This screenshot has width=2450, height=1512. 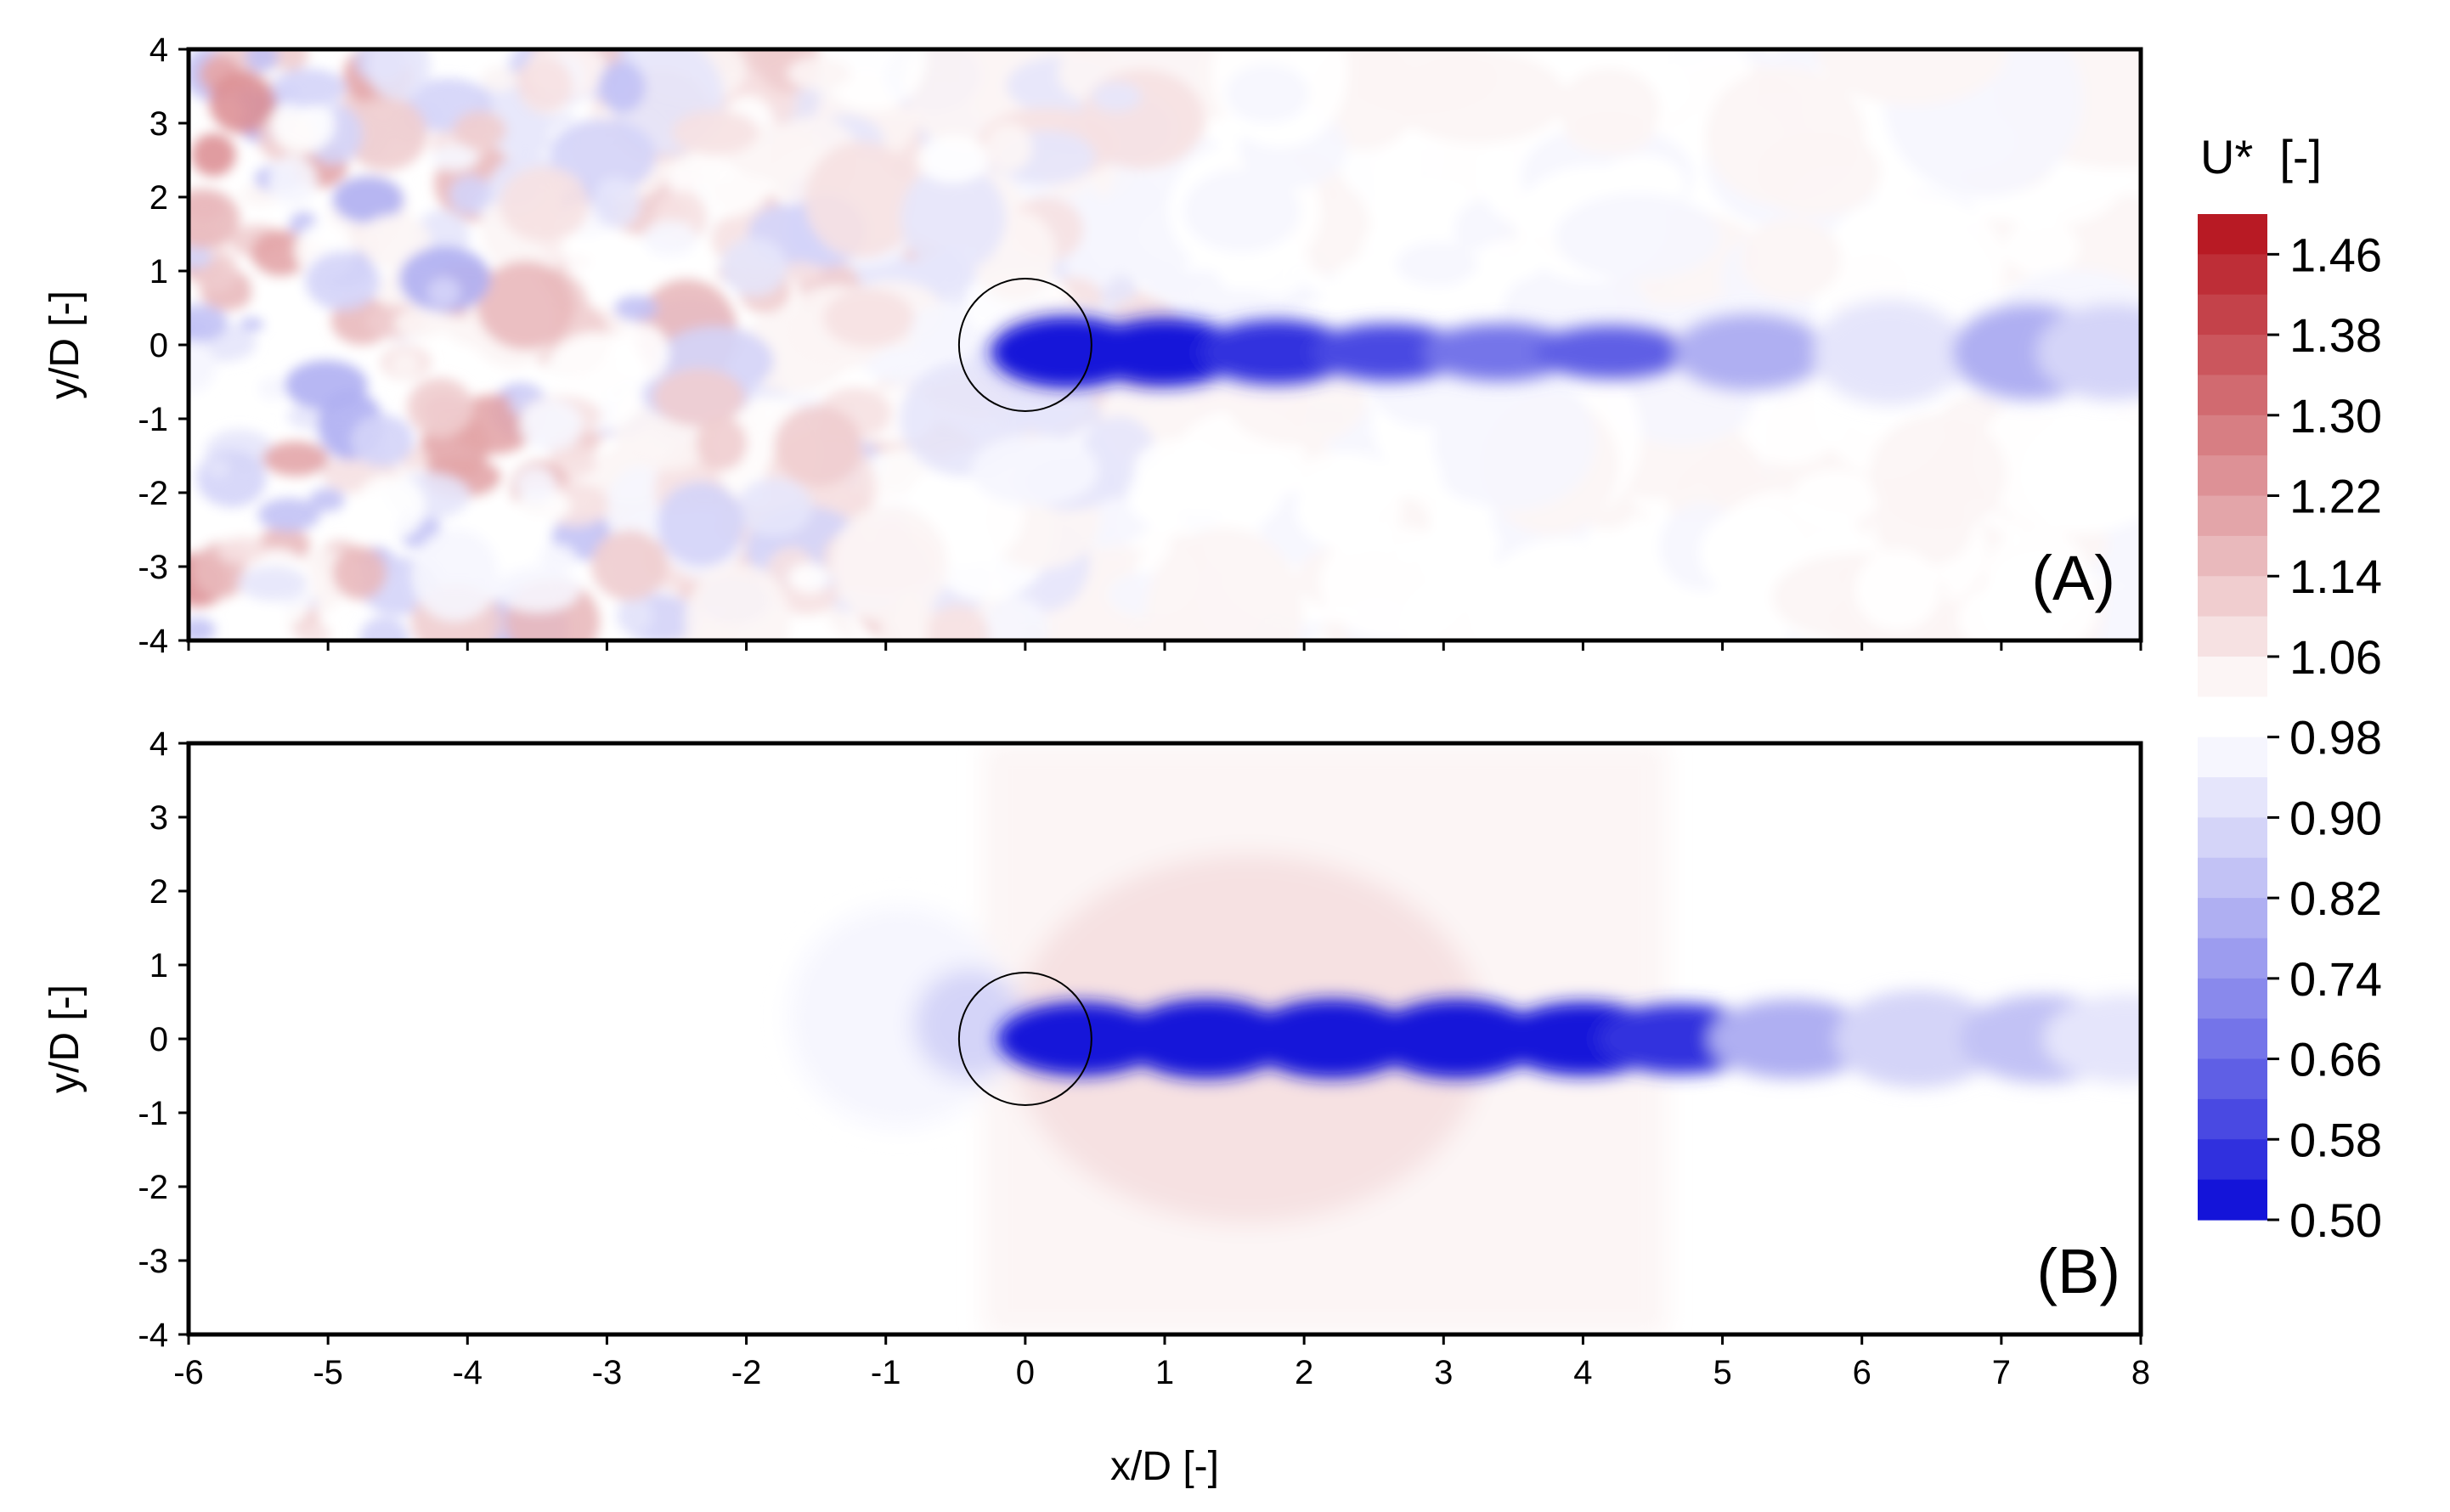 What do you see at coordinates (328, 1372) in the screenshot?
I see `x-tick-label: -5` at bounding box center [328, 1372].